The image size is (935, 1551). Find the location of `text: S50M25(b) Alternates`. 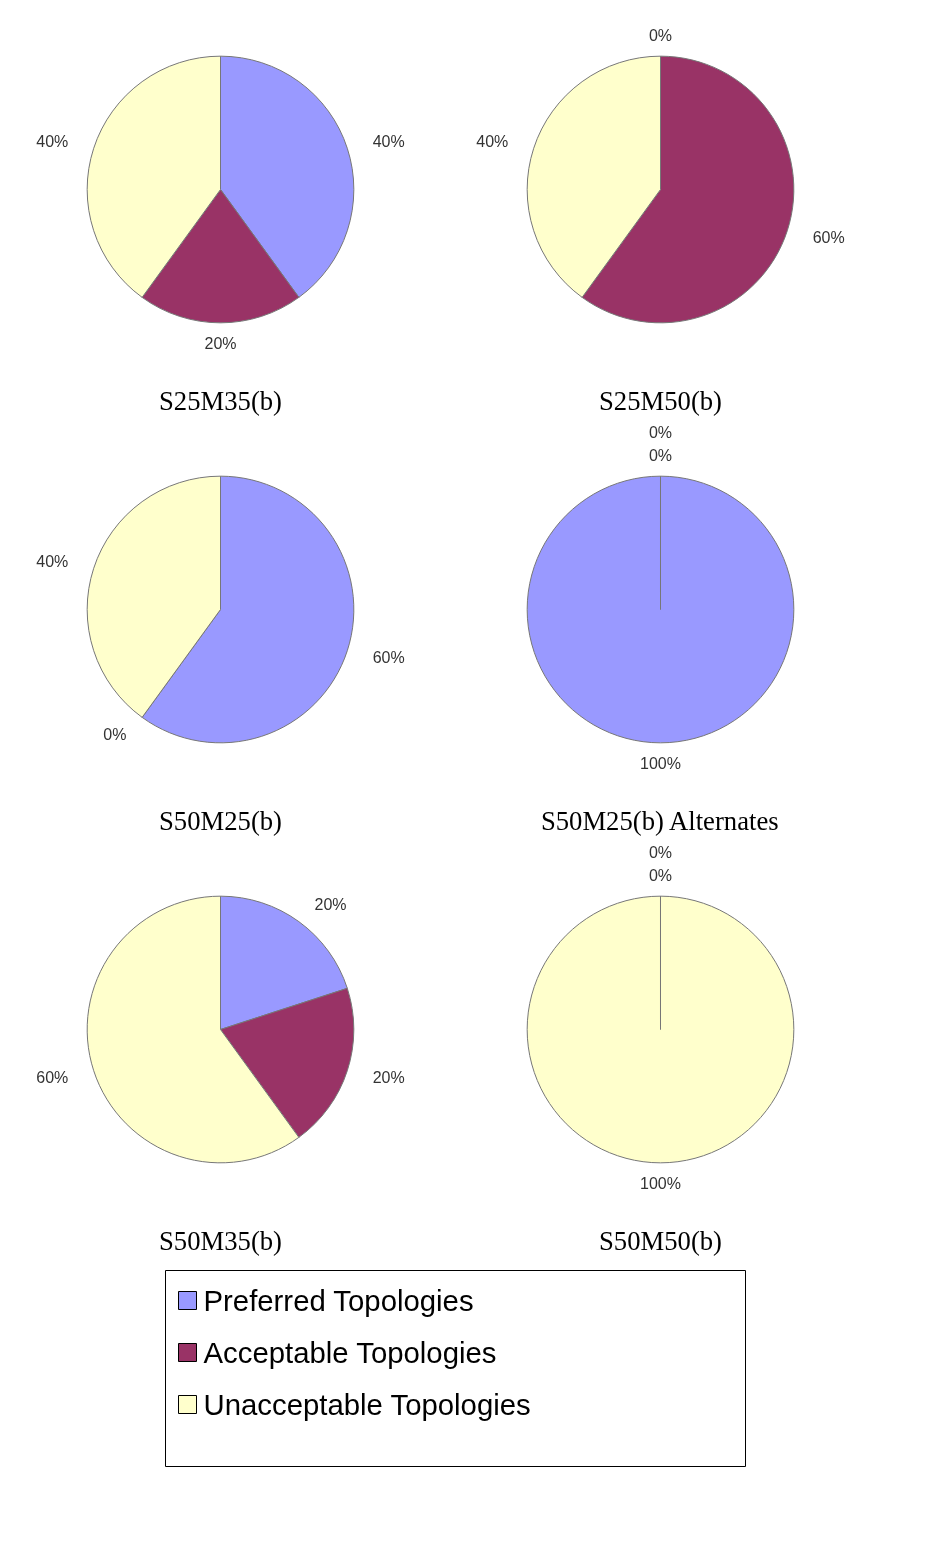

text: S50M25(b) Alternates is located at coordinates (659, 820).